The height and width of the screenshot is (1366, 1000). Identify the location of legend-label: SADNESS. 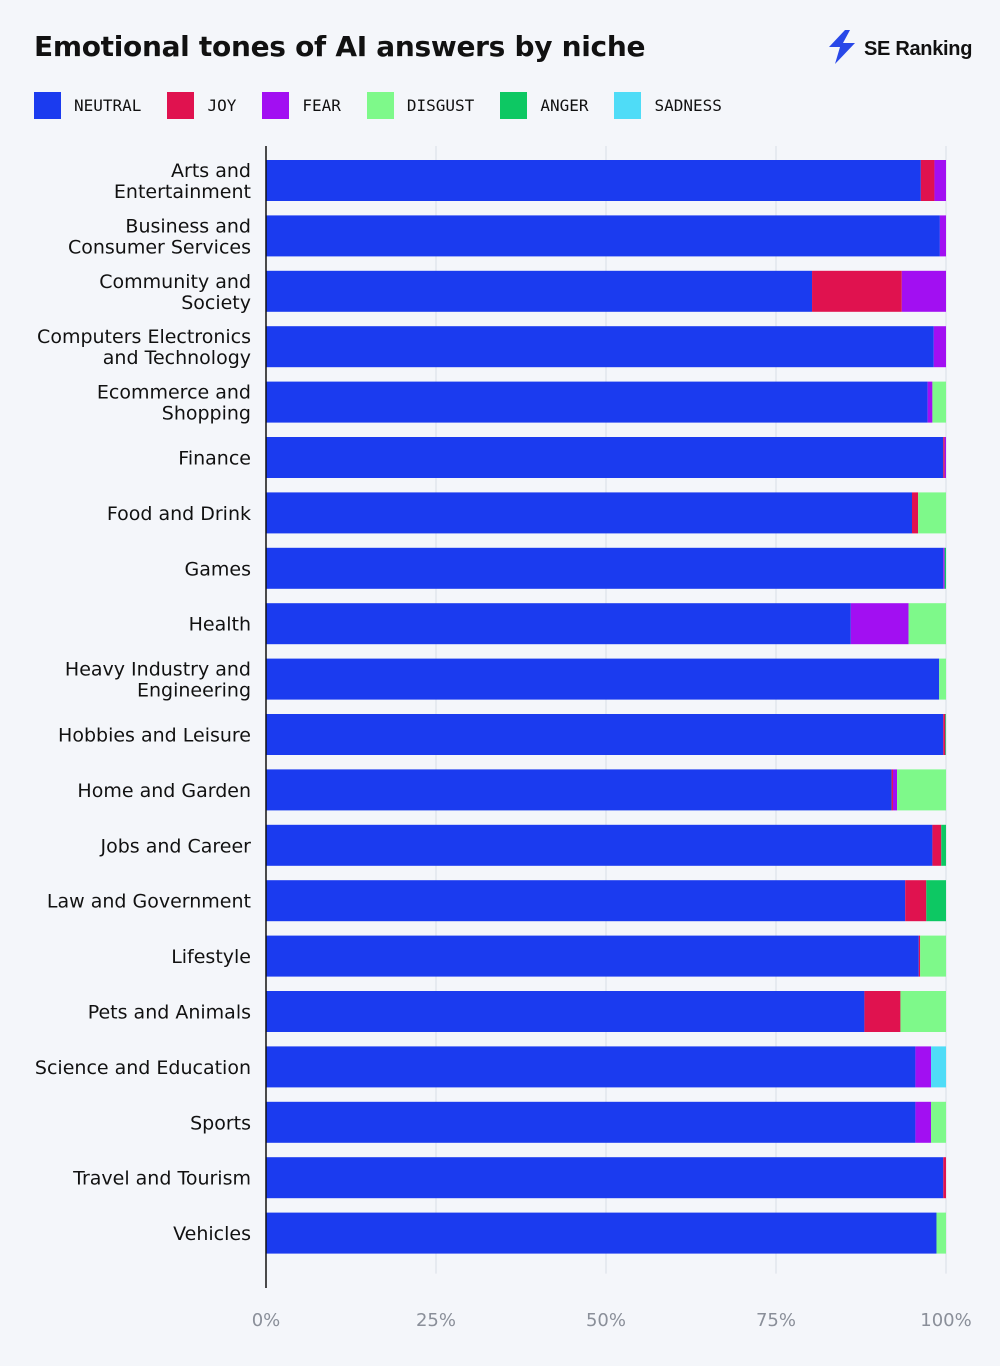
(688, 105).